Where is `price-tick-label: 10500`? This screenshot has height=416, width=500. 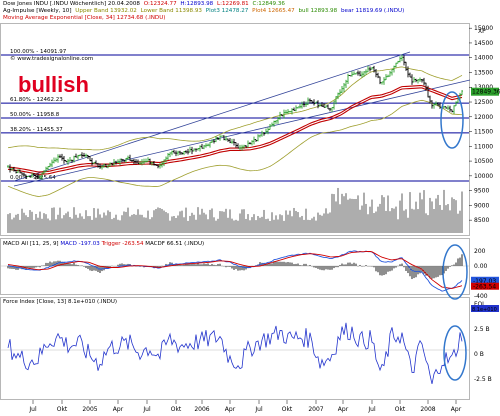
price-tick-label: 10500 is located at coordinates (483, 161).